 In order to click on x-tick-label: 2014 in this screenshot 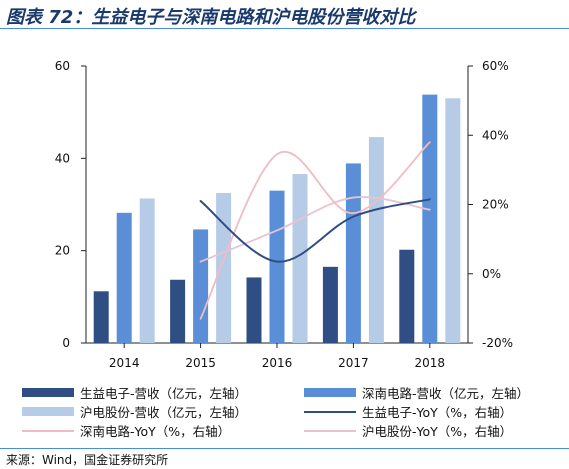, I will do `click(124, 363)`.